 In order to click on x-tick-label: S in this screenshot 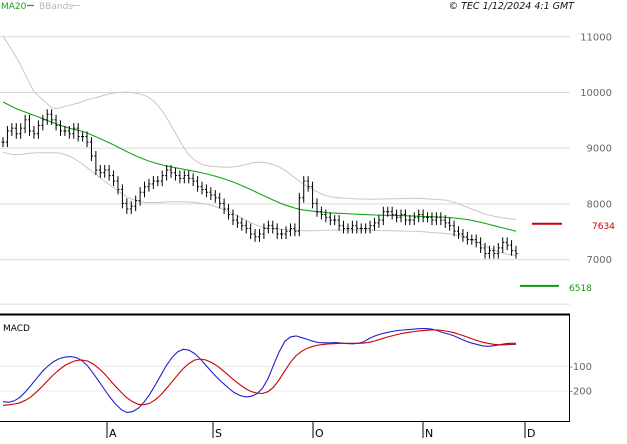, I will do `click(218, 433)`.